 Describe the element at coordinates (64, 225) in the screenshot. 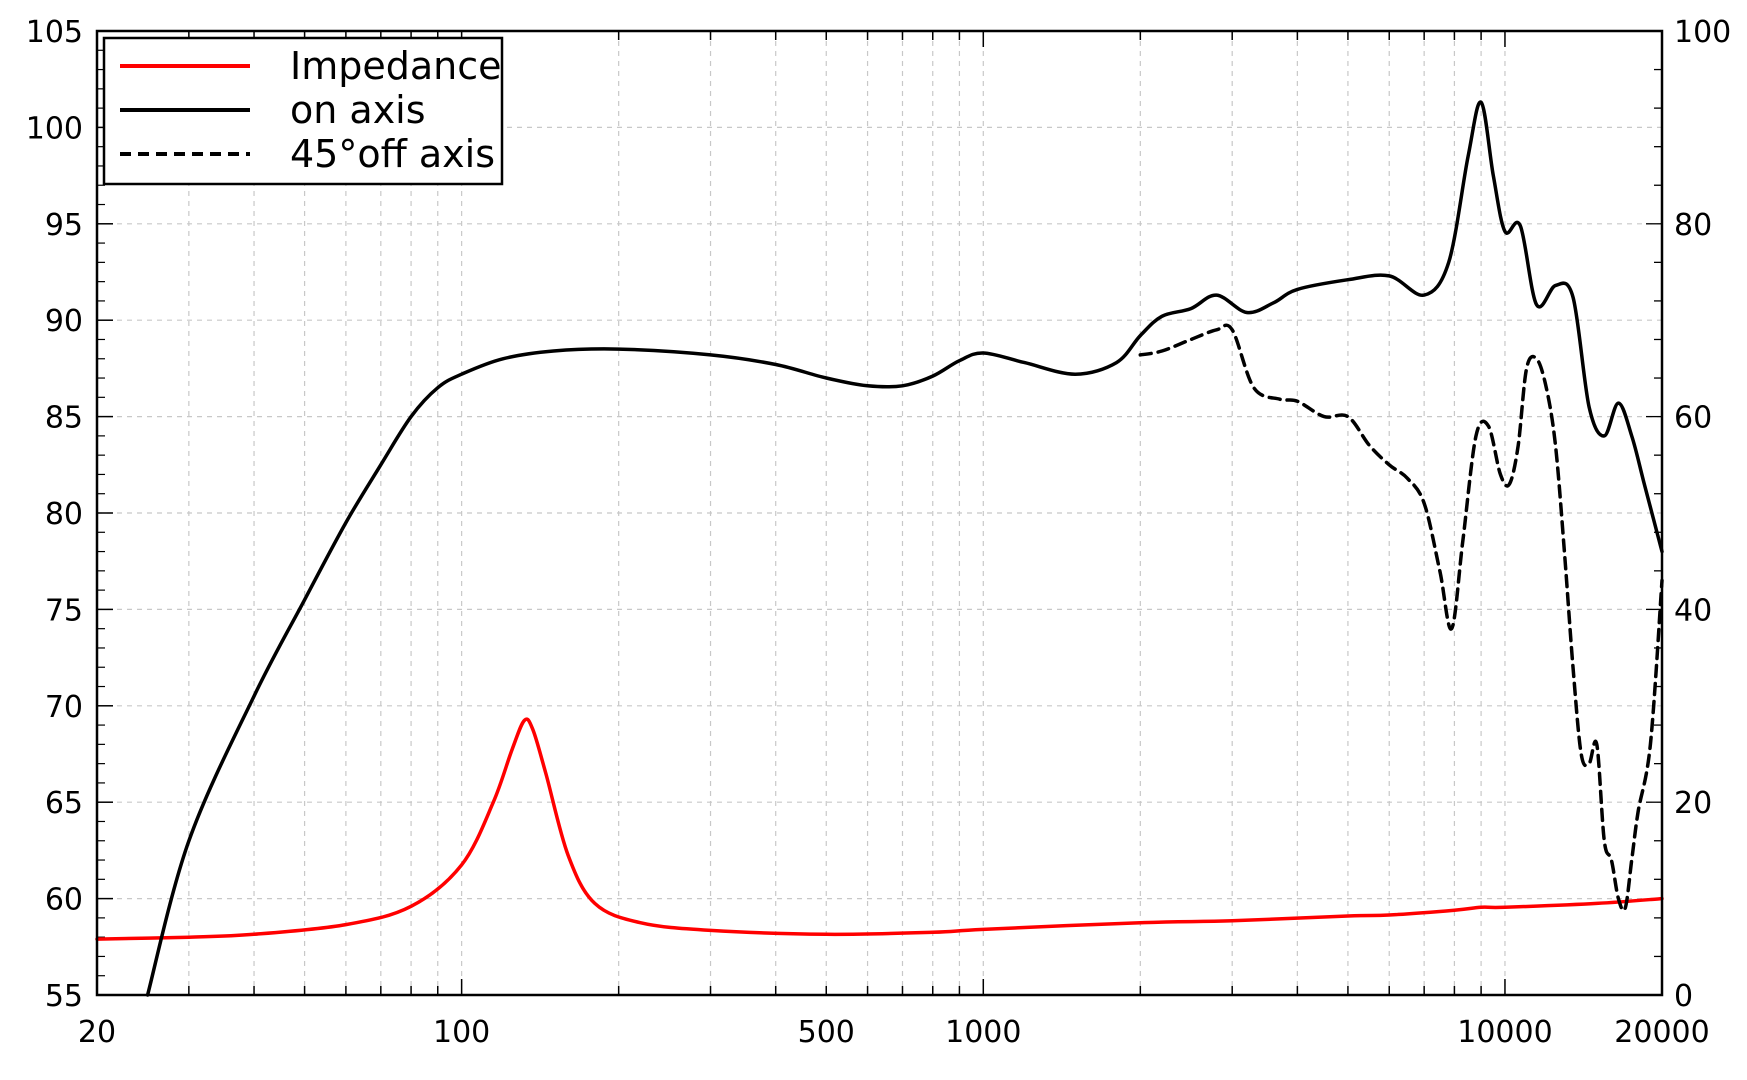

I see `y-tick-label: 95` at that location.